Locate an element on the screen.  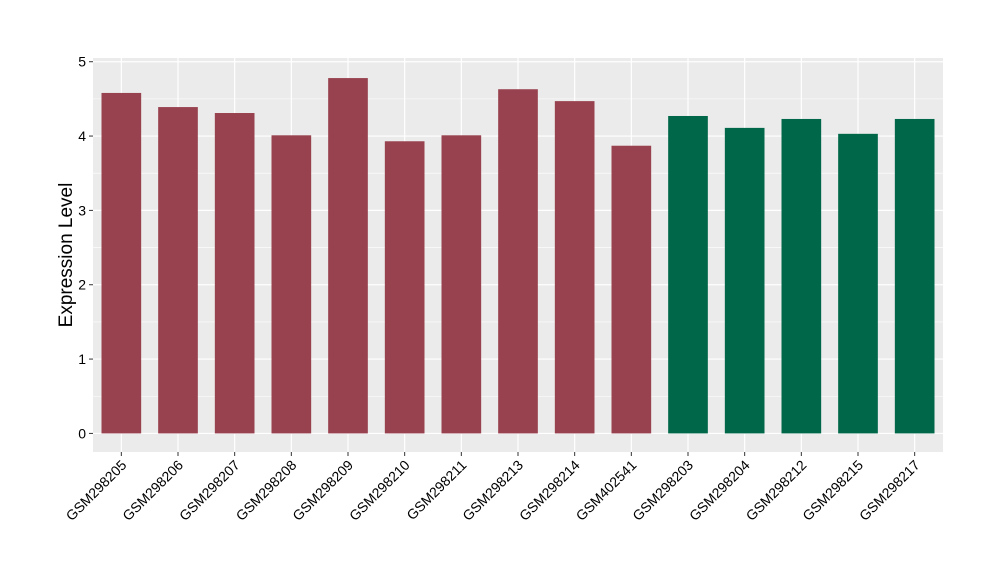
y-tick-label: 3 is located at coordinates (82, 210).